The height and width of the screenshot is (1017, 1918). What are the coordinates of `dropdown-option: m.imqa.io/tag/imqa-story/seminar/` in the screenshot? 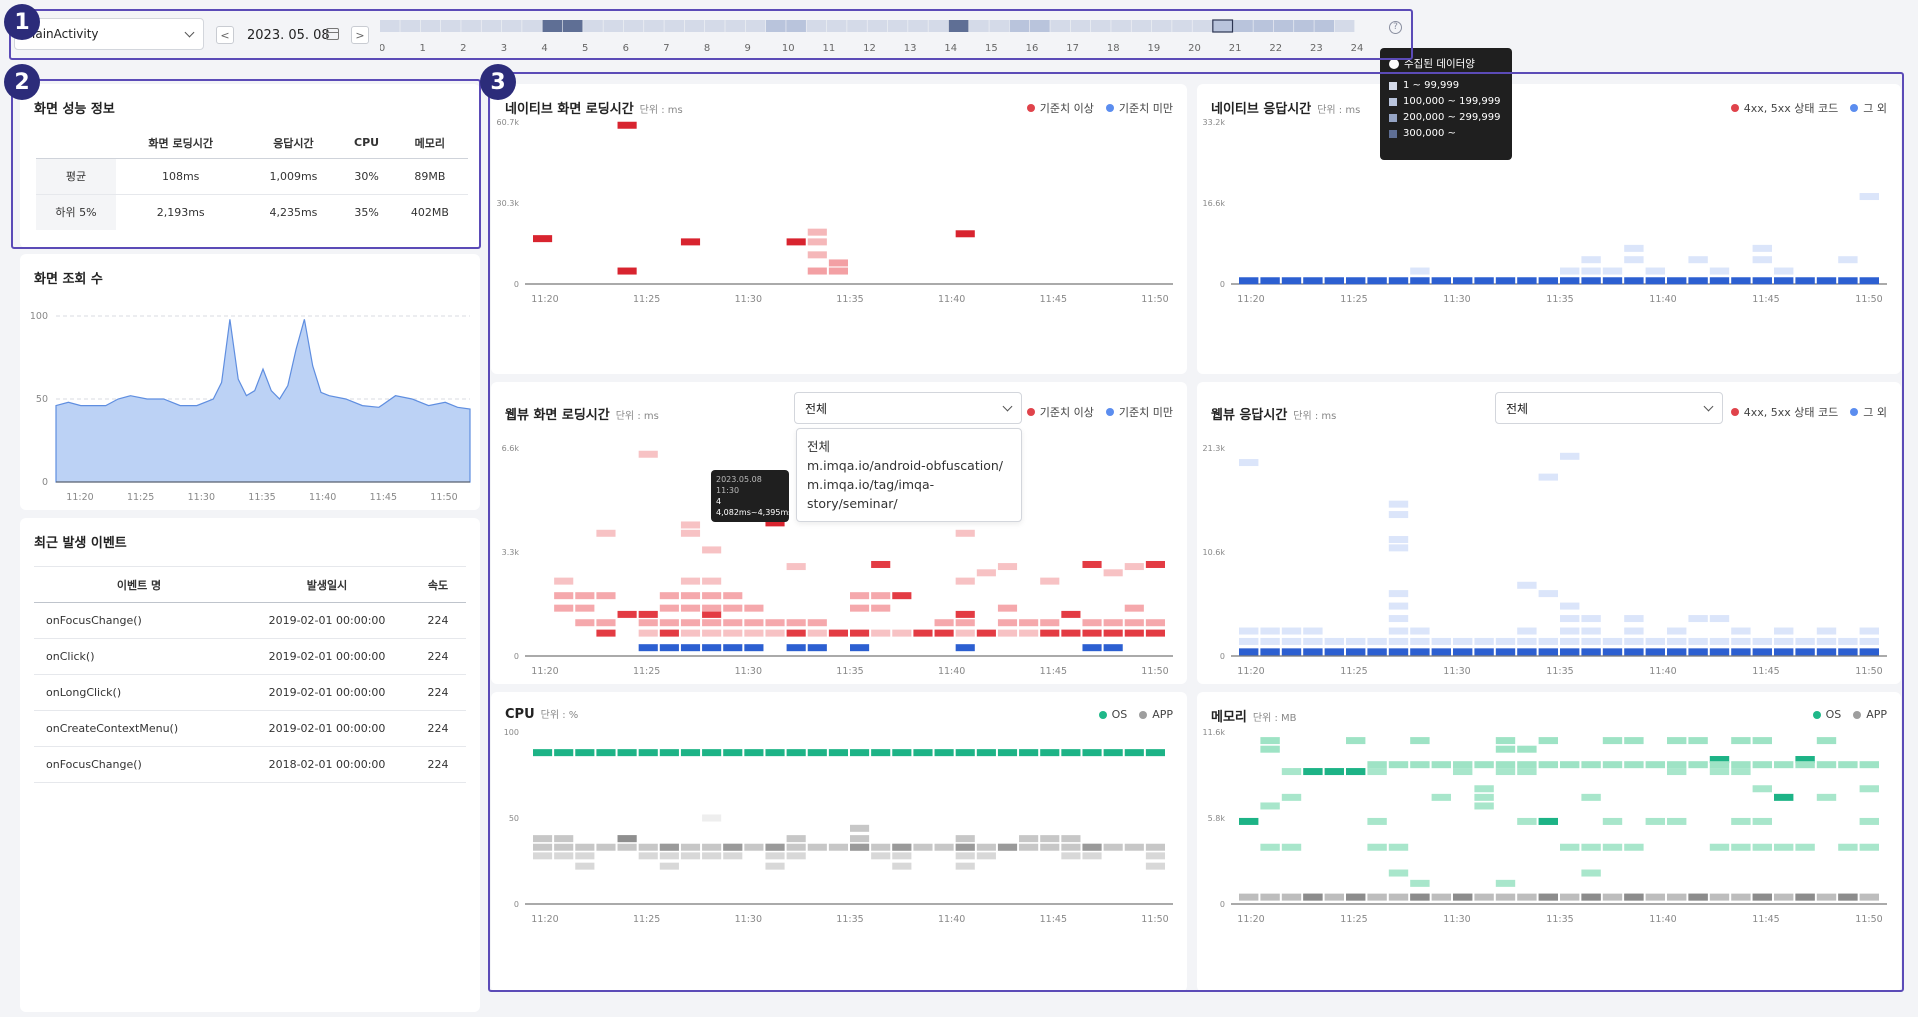 It's located at (871, 494).